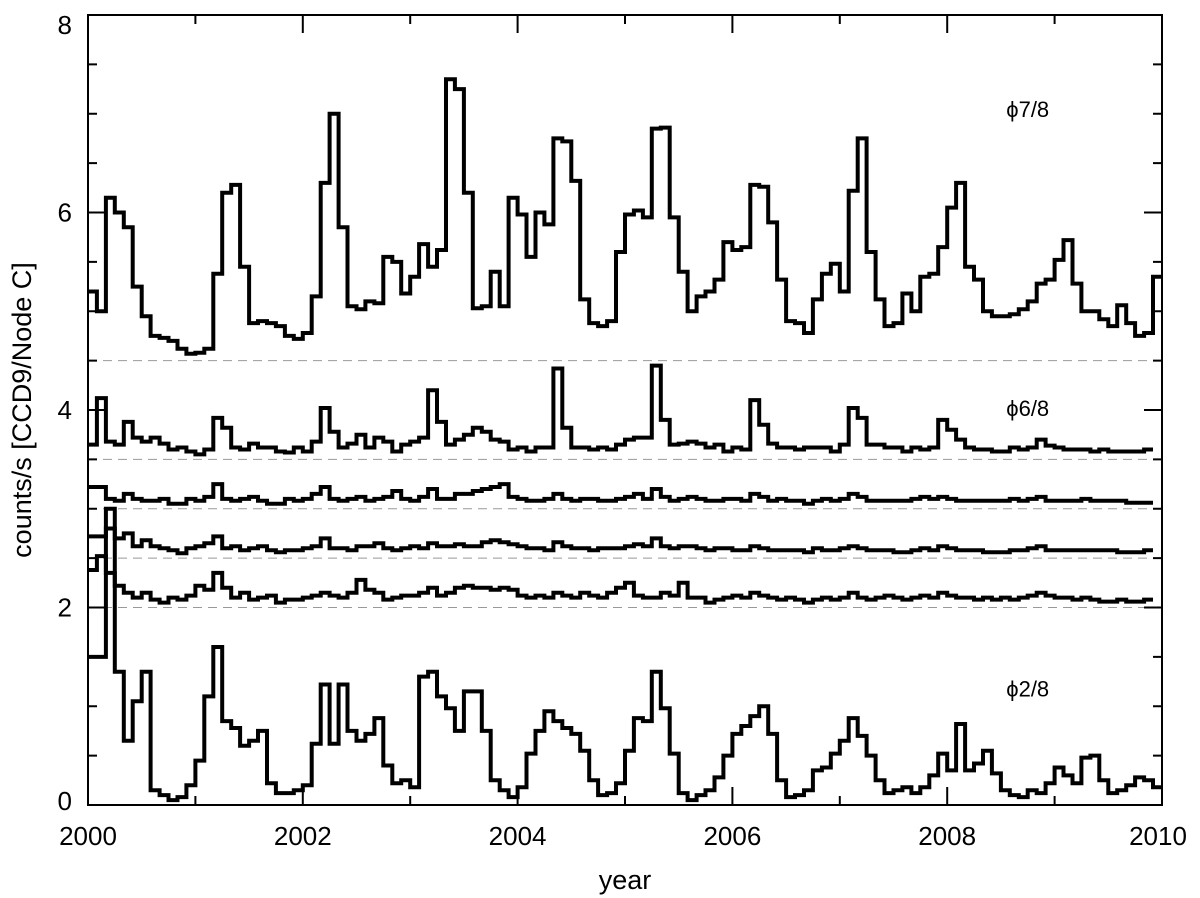 The width and height of the screenshot is (1200, 898). Describe the element at coordinates (65, 801) in the screenshot. I see `y-tick-label: 0` at that location.